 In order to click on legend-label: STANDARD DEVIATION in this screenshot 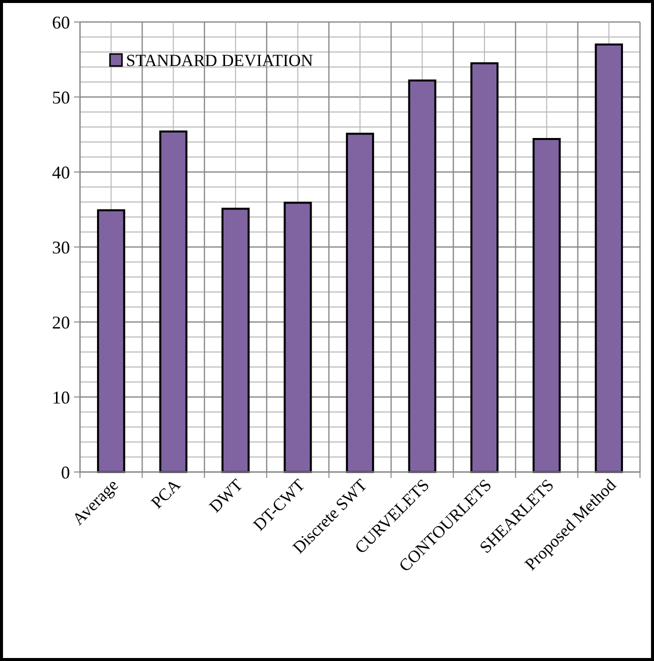, I will do `click(220, 60)`.